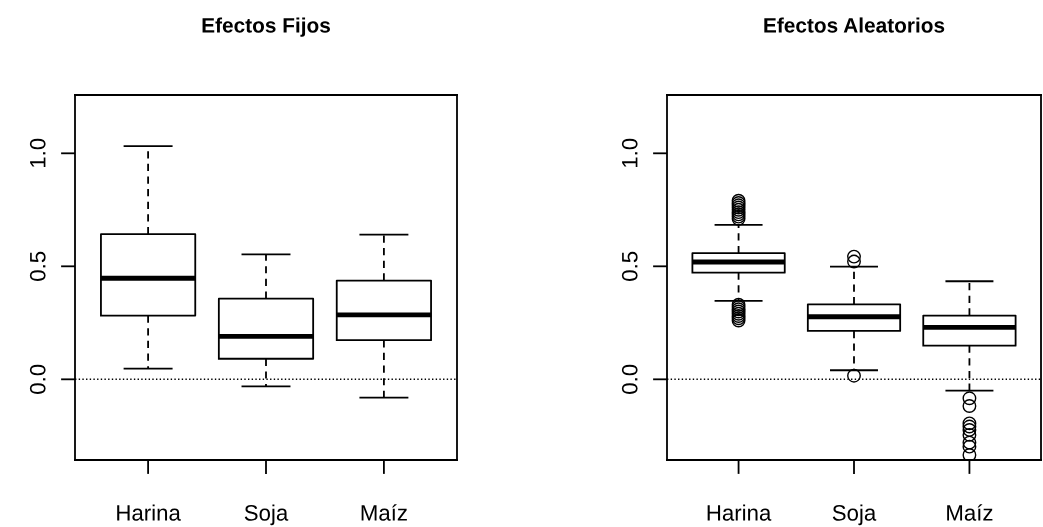 Image resolution: width=1043 pixels, height=527 pixels. Describe the element at coordinates (854, 25) in the screenshot. I see `chart-title: Efectos Aleatorios` at that location.